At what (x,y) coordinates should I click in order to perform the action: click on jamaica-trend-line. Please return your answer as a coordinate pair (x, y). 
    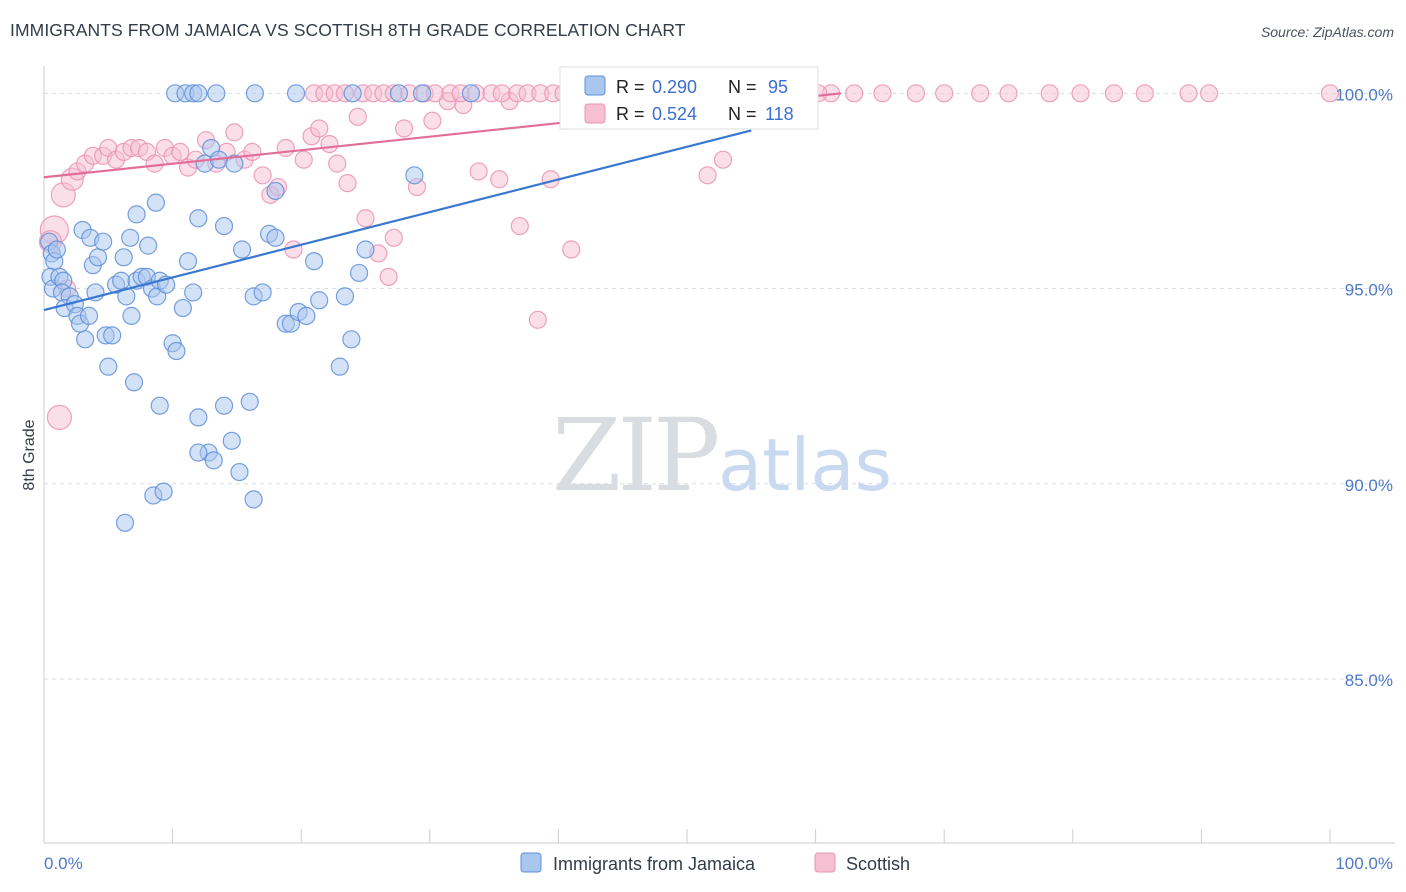
    Looking at the image, I should click on (397, 220).